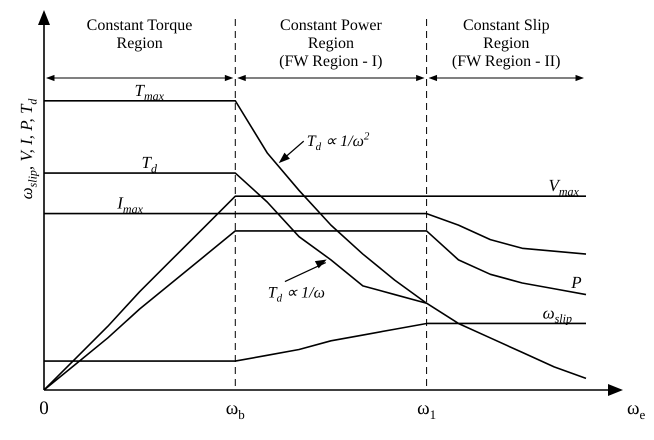 This screenshot has height=440, width=654. What do you see at coordinates (28, 149) in the screenshot?
I see `y-axis-title: ωslip, V, I, P, Td` at bounding box center [28, 149].